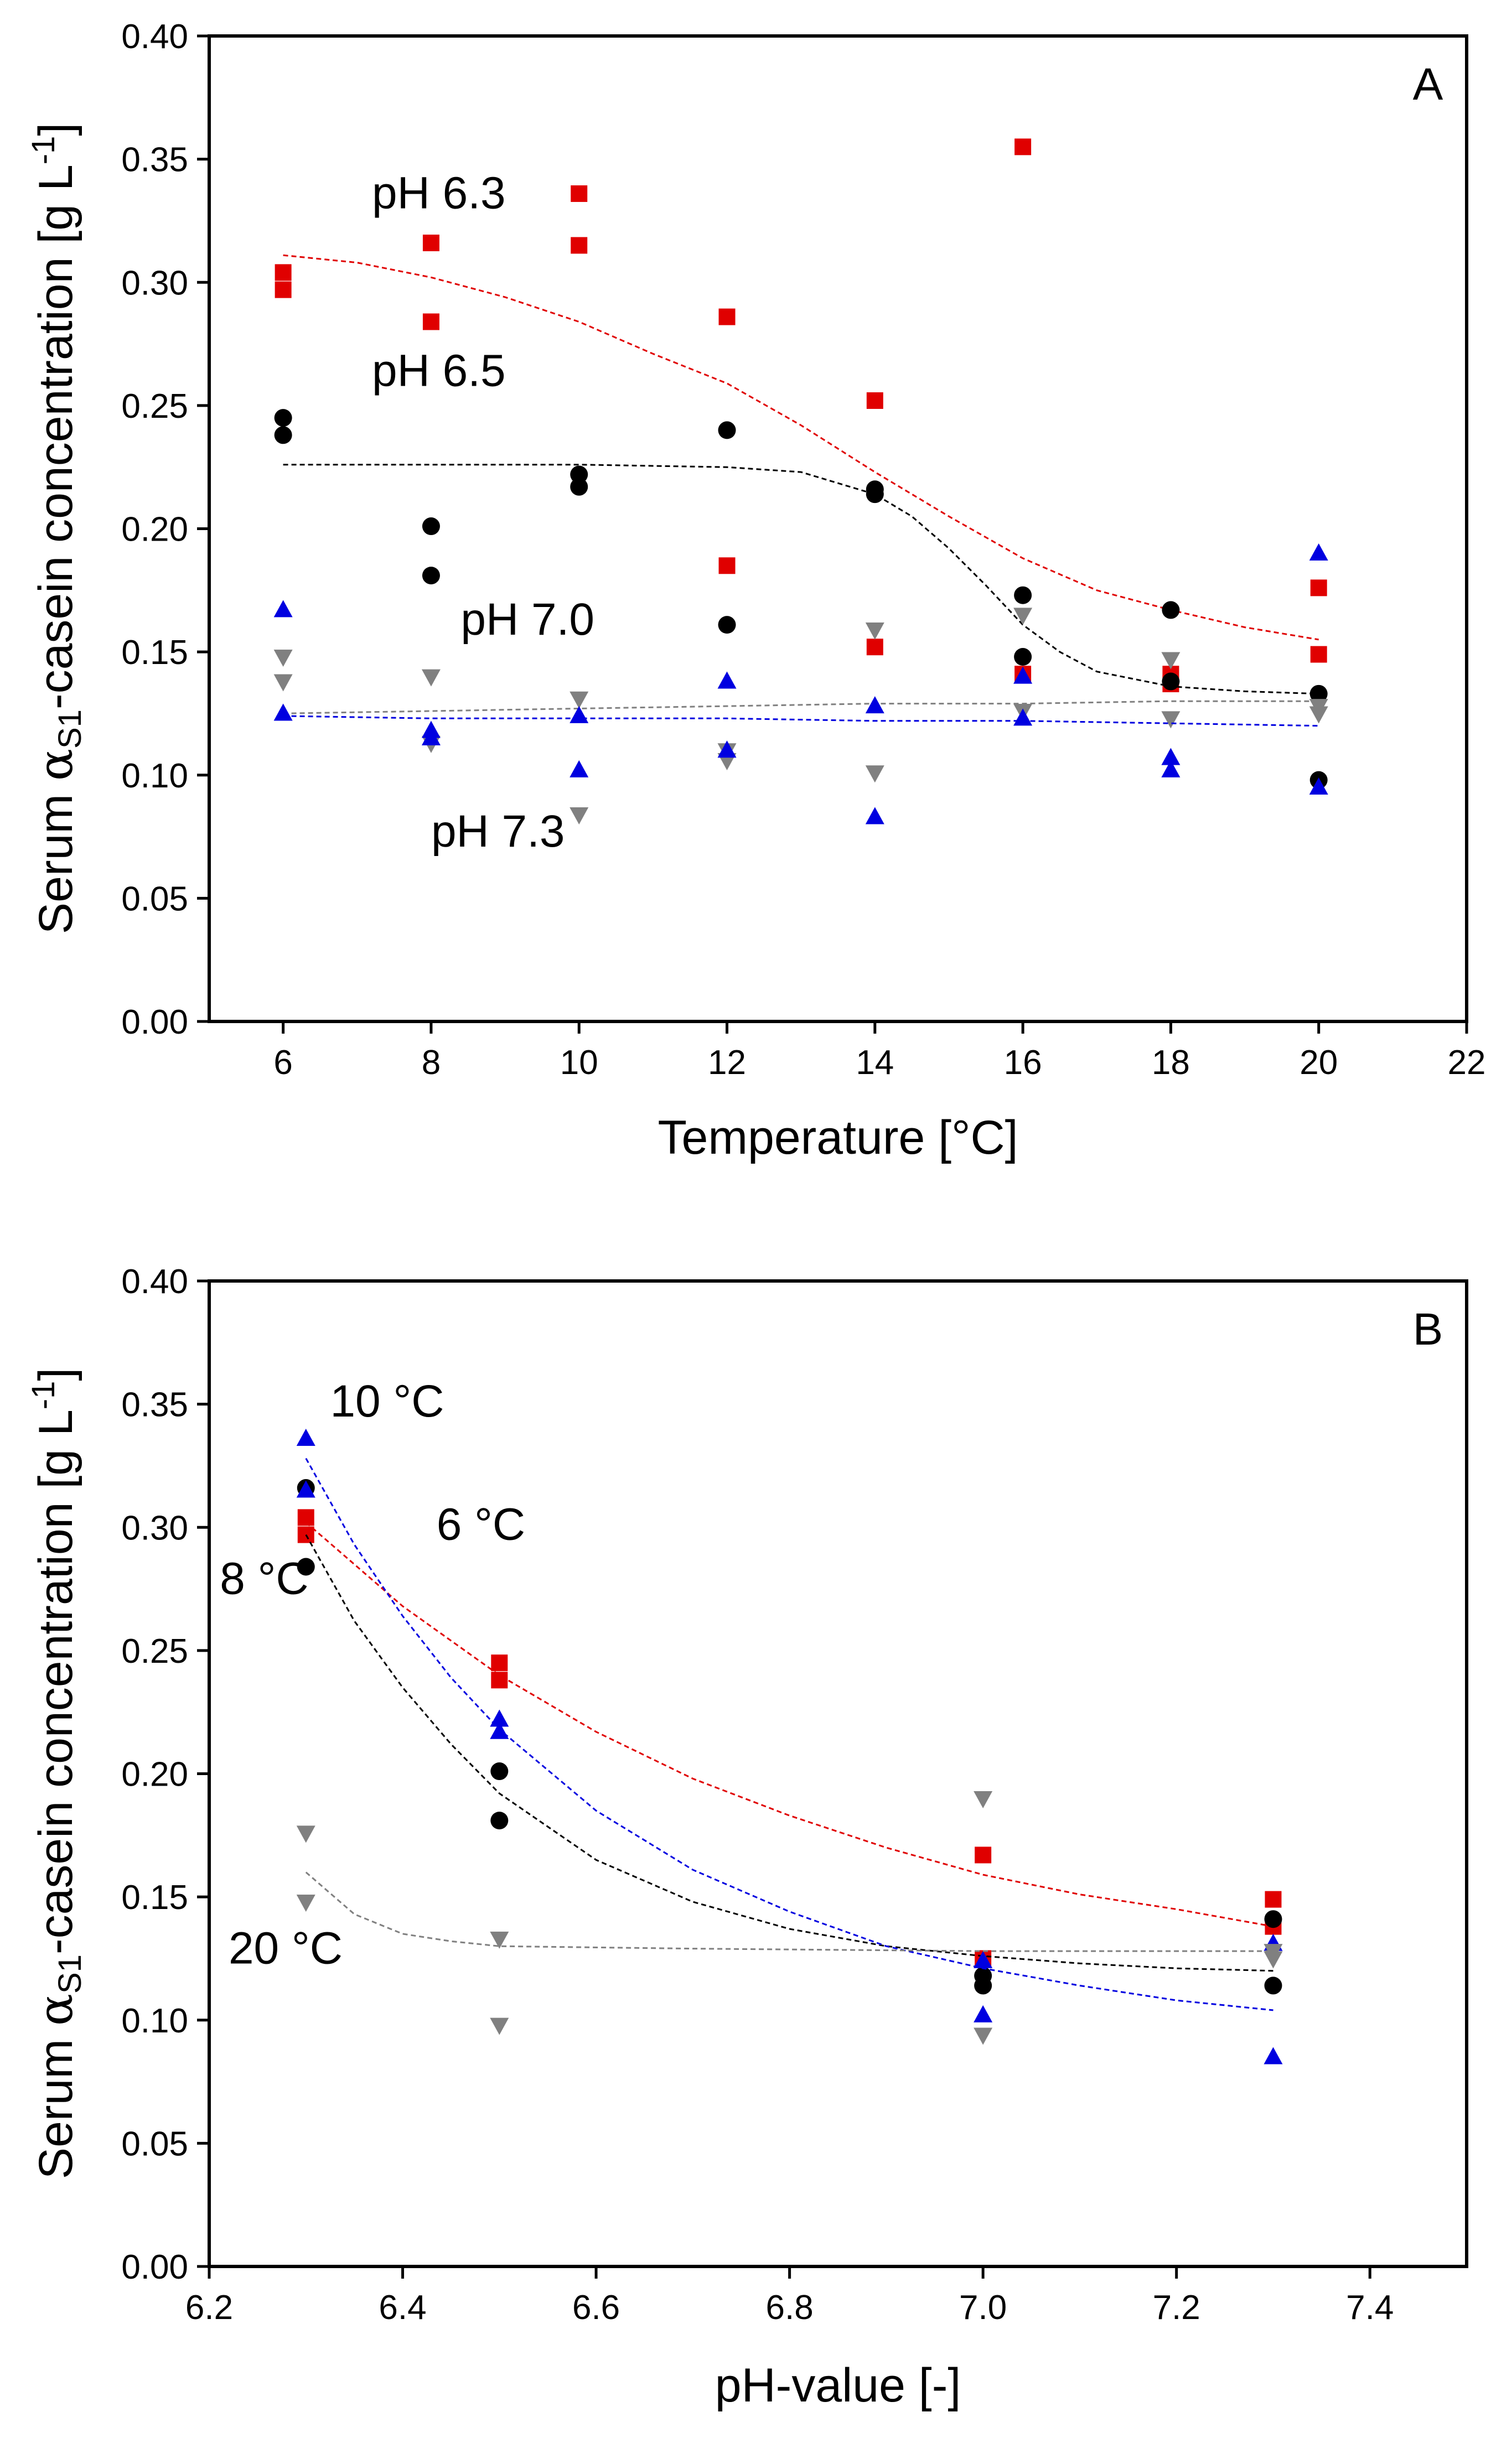  I want to click on panel-a-annotations: pH 6.3 pH 6.5 pH 7.0 pH 7.3, so click(483, 512).